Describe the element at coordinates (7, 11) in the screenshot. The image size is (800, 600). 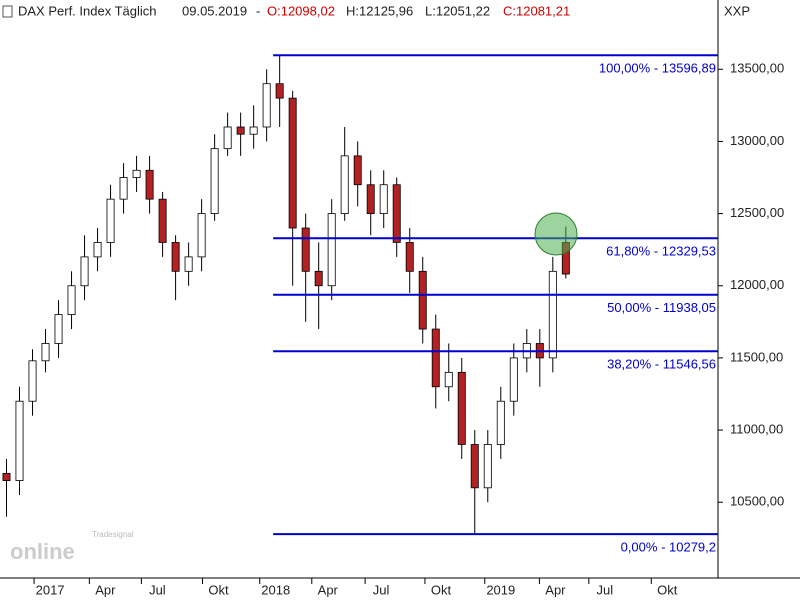
I see `symbol-icon` at that location.